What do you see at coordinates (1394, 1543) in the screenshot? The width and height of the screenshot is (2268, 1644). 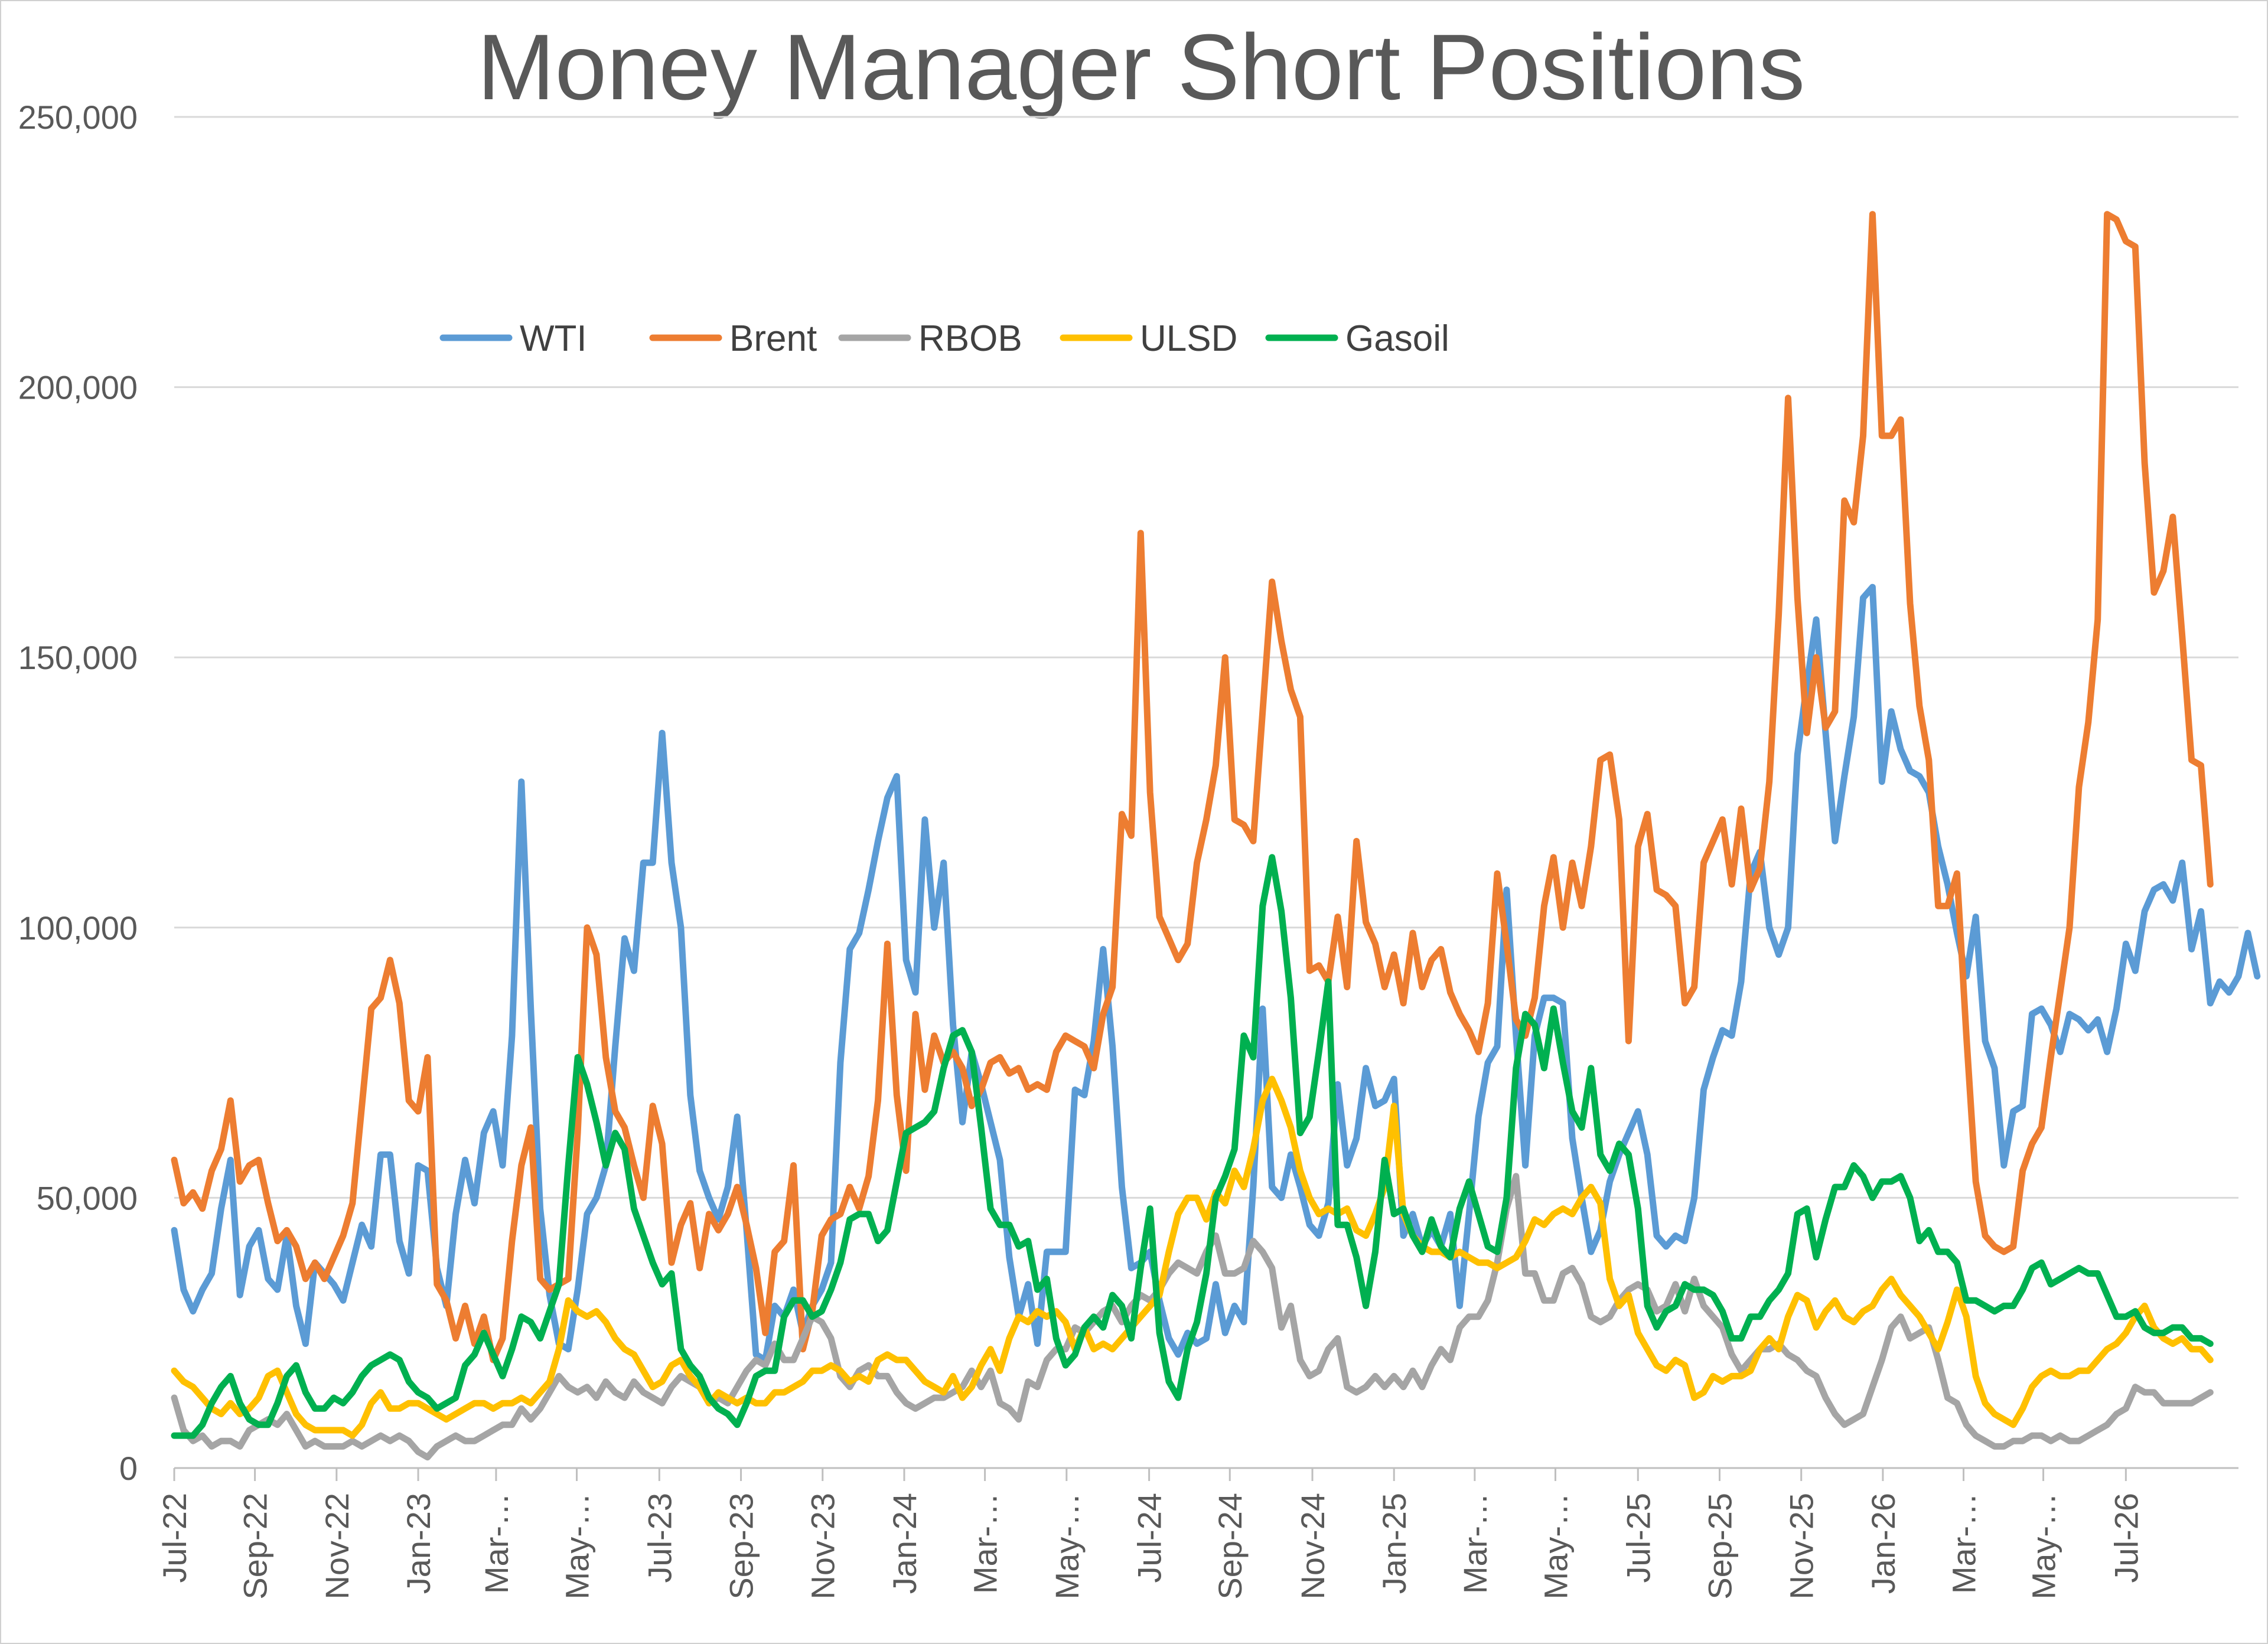 I see `x-tick-label: Jan-25` at bounding box center [1394, 1543].